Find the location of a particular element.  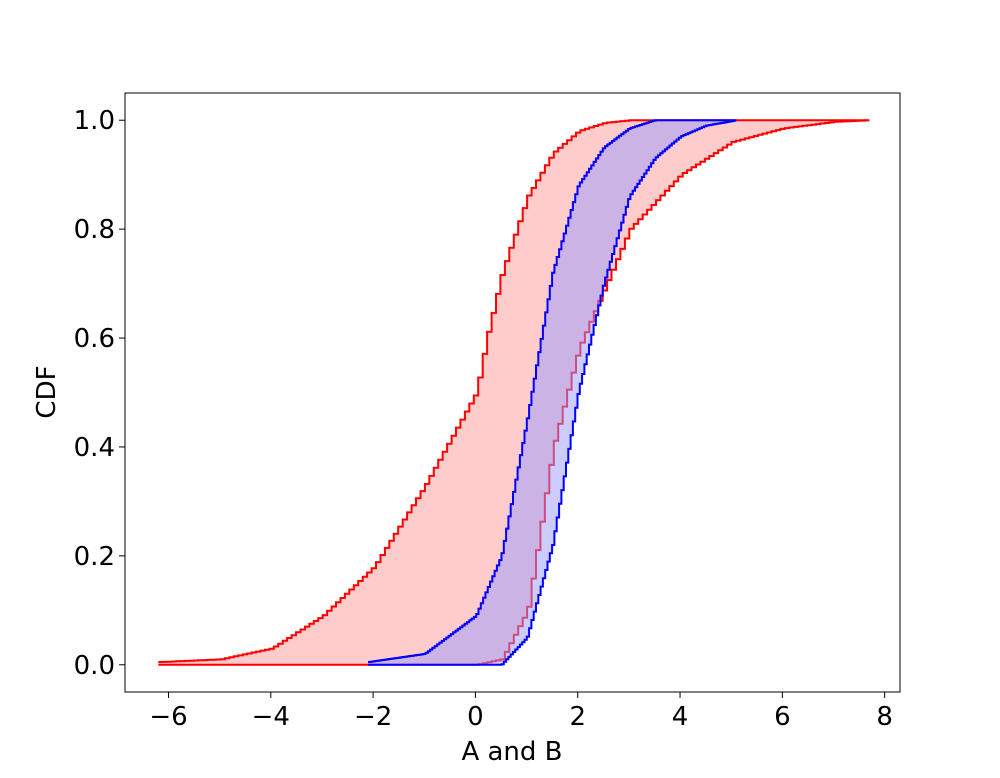

x-tick-label: 2 is located at coordinates (577, 717).